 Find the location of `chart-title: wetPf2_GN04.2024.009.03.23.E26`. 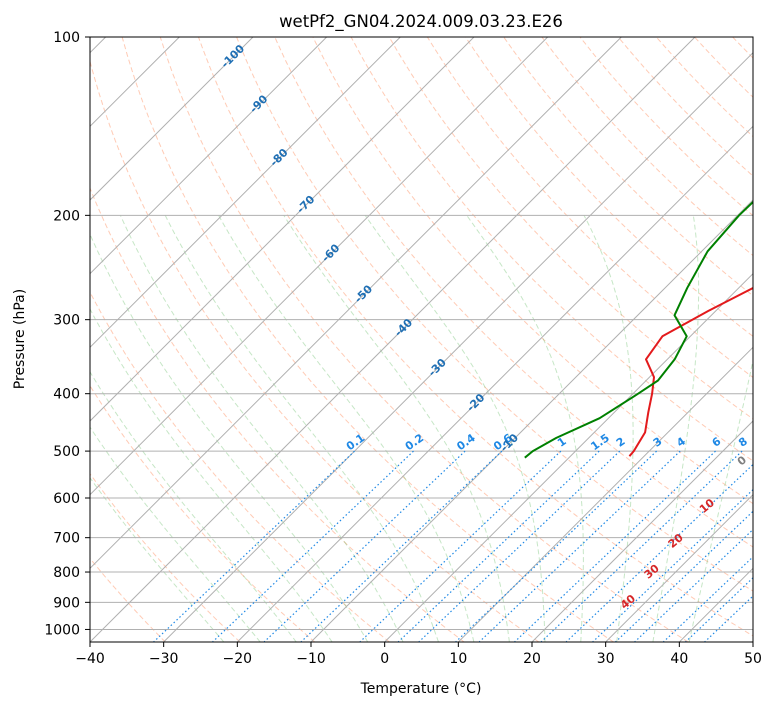

chart-title: wetPf2_GN04.2024.009.03.23.E26 is located at coordinates (421, 22).